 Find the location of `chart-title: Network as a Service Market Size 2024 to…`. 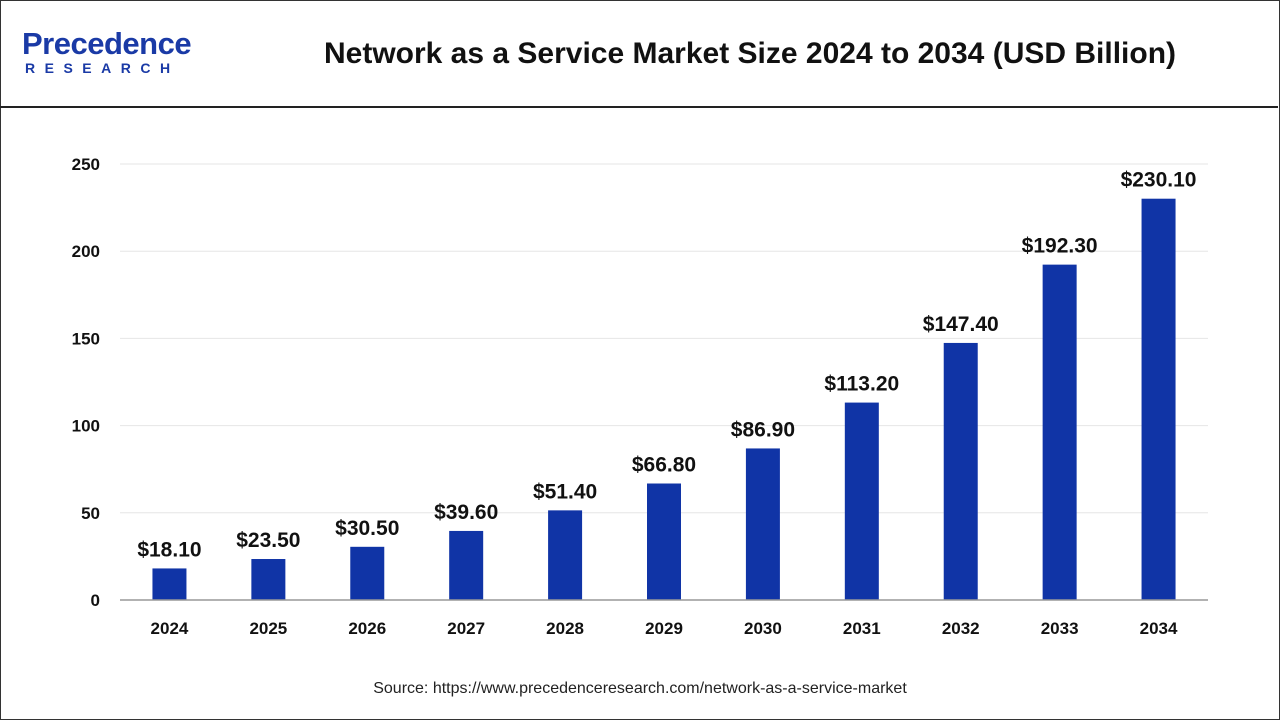

chart-title: Network as a Service Market Size 2024 to… is located at coordinates (750, 53).